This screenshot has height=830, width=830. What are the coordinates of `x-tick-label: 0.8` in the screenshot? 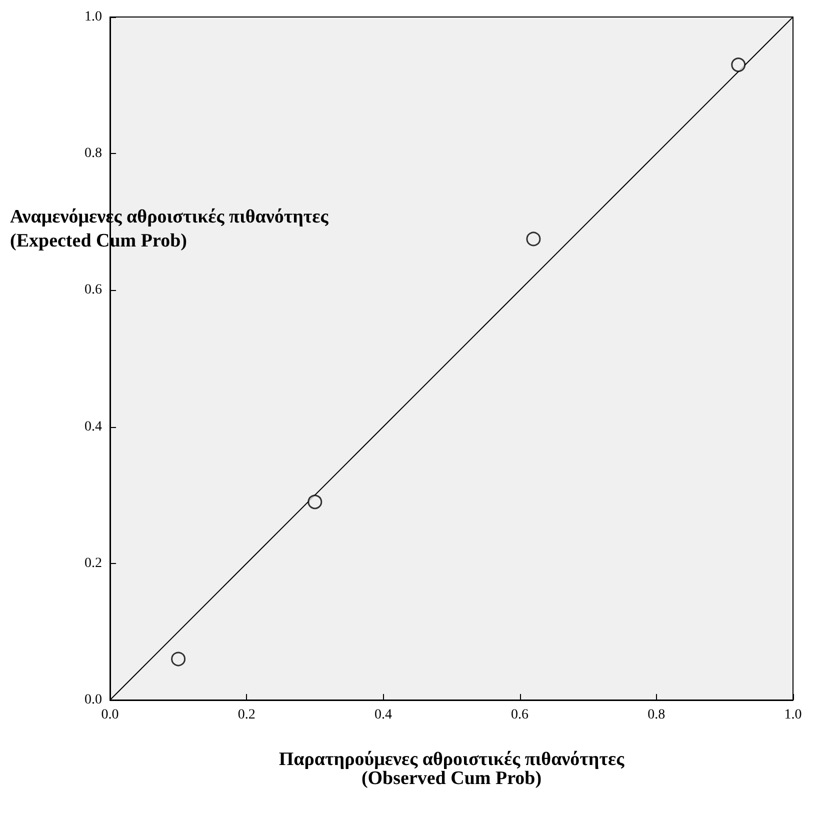 It's located at (657, 715).